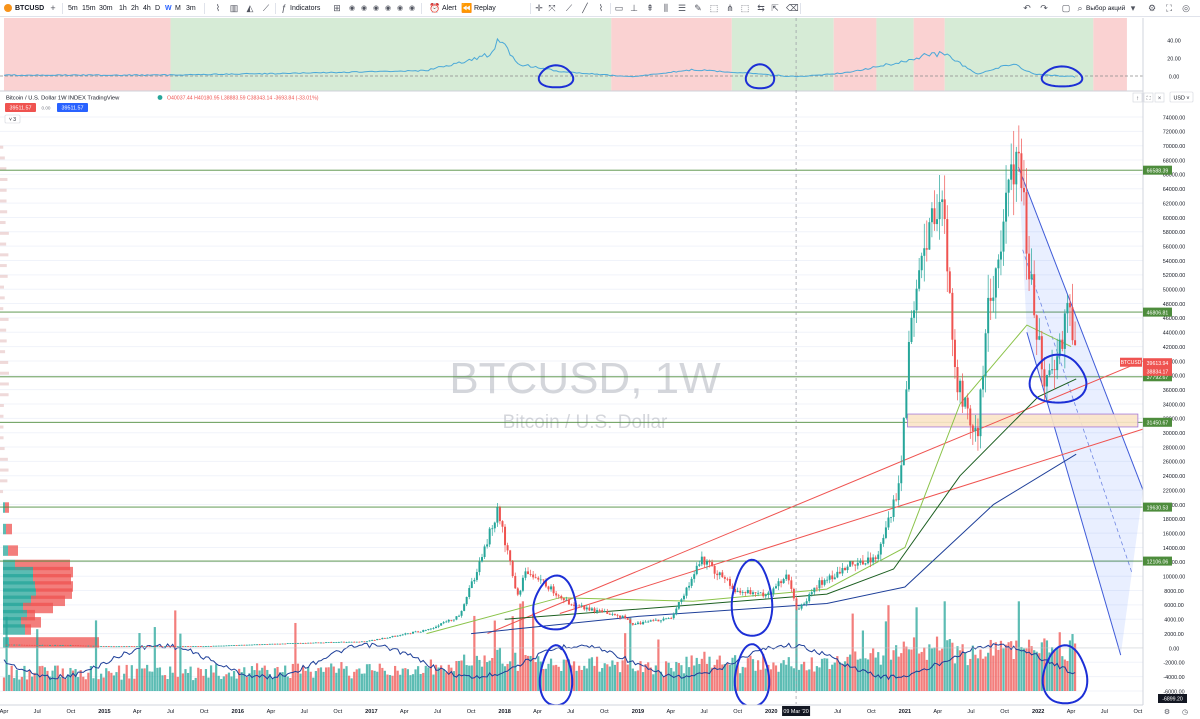 This screenshot has height=719, width=1200. I want to click on projection-icon: ⬚, so click(714, 8).